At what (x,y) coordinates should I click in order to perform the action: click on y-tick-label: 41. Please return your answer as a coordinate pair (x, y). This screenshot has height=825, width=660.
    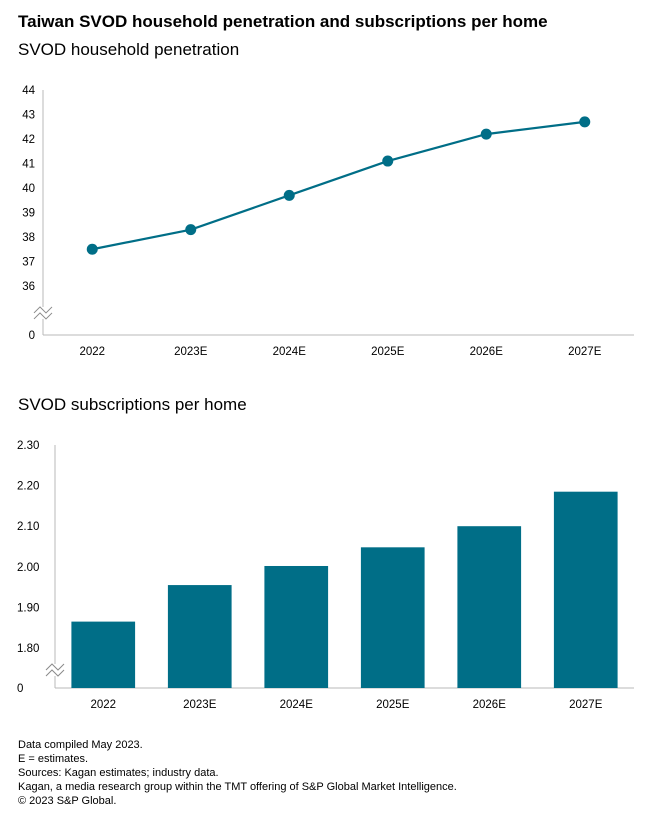
    Looking at the image, I should click on (28, 165).